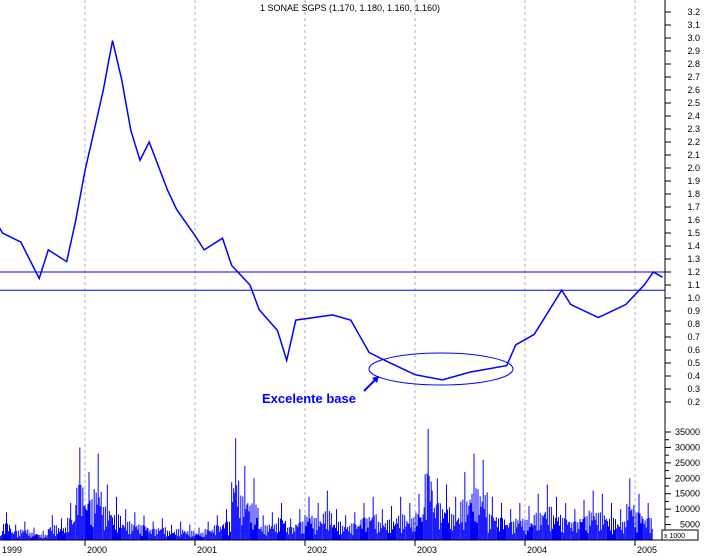 Image resolution: width=707 pixels, height=556 pixels. What do you see at coordinates (693, 194) in the screenshot?
I see `price-tick-label: 1.8` at bounding box center [693, 194].